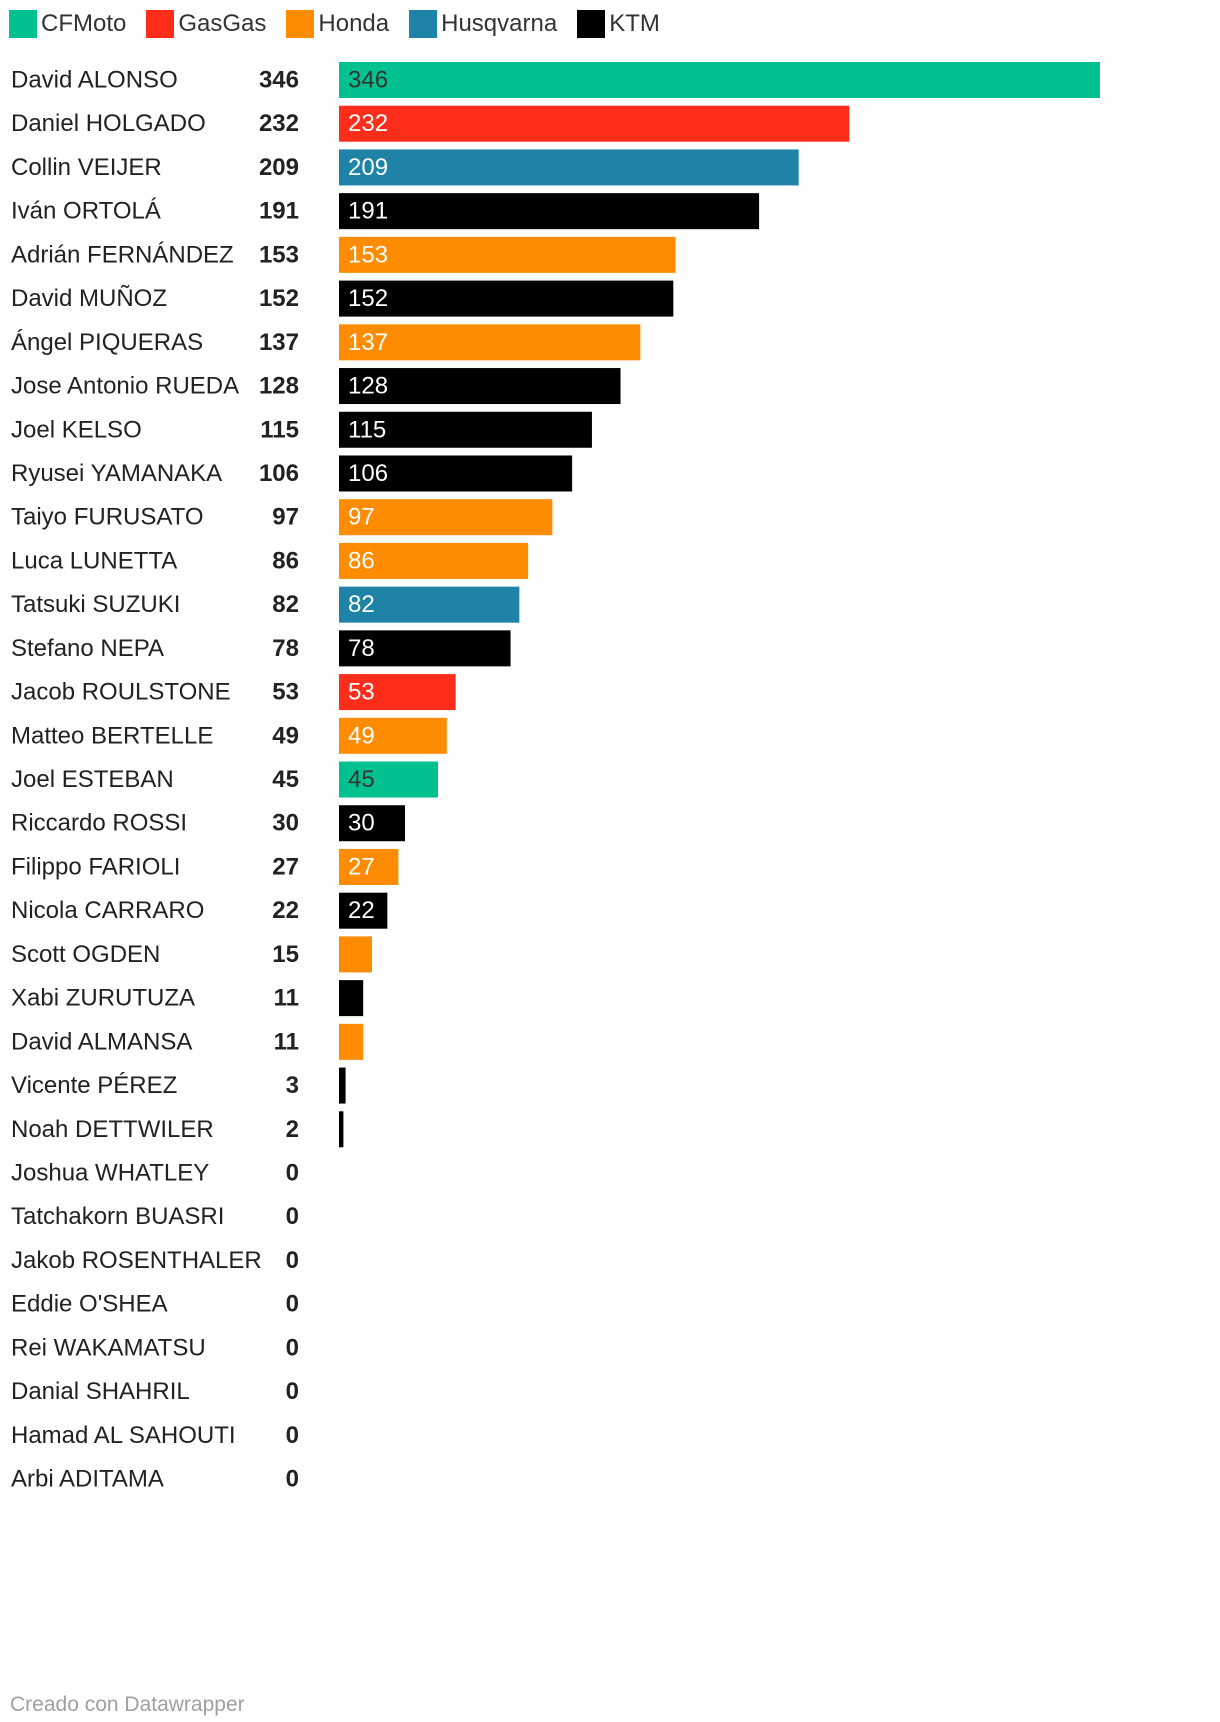 The image size is (1220, 1722). I want to click on points-value: 22, so click(285, 910).